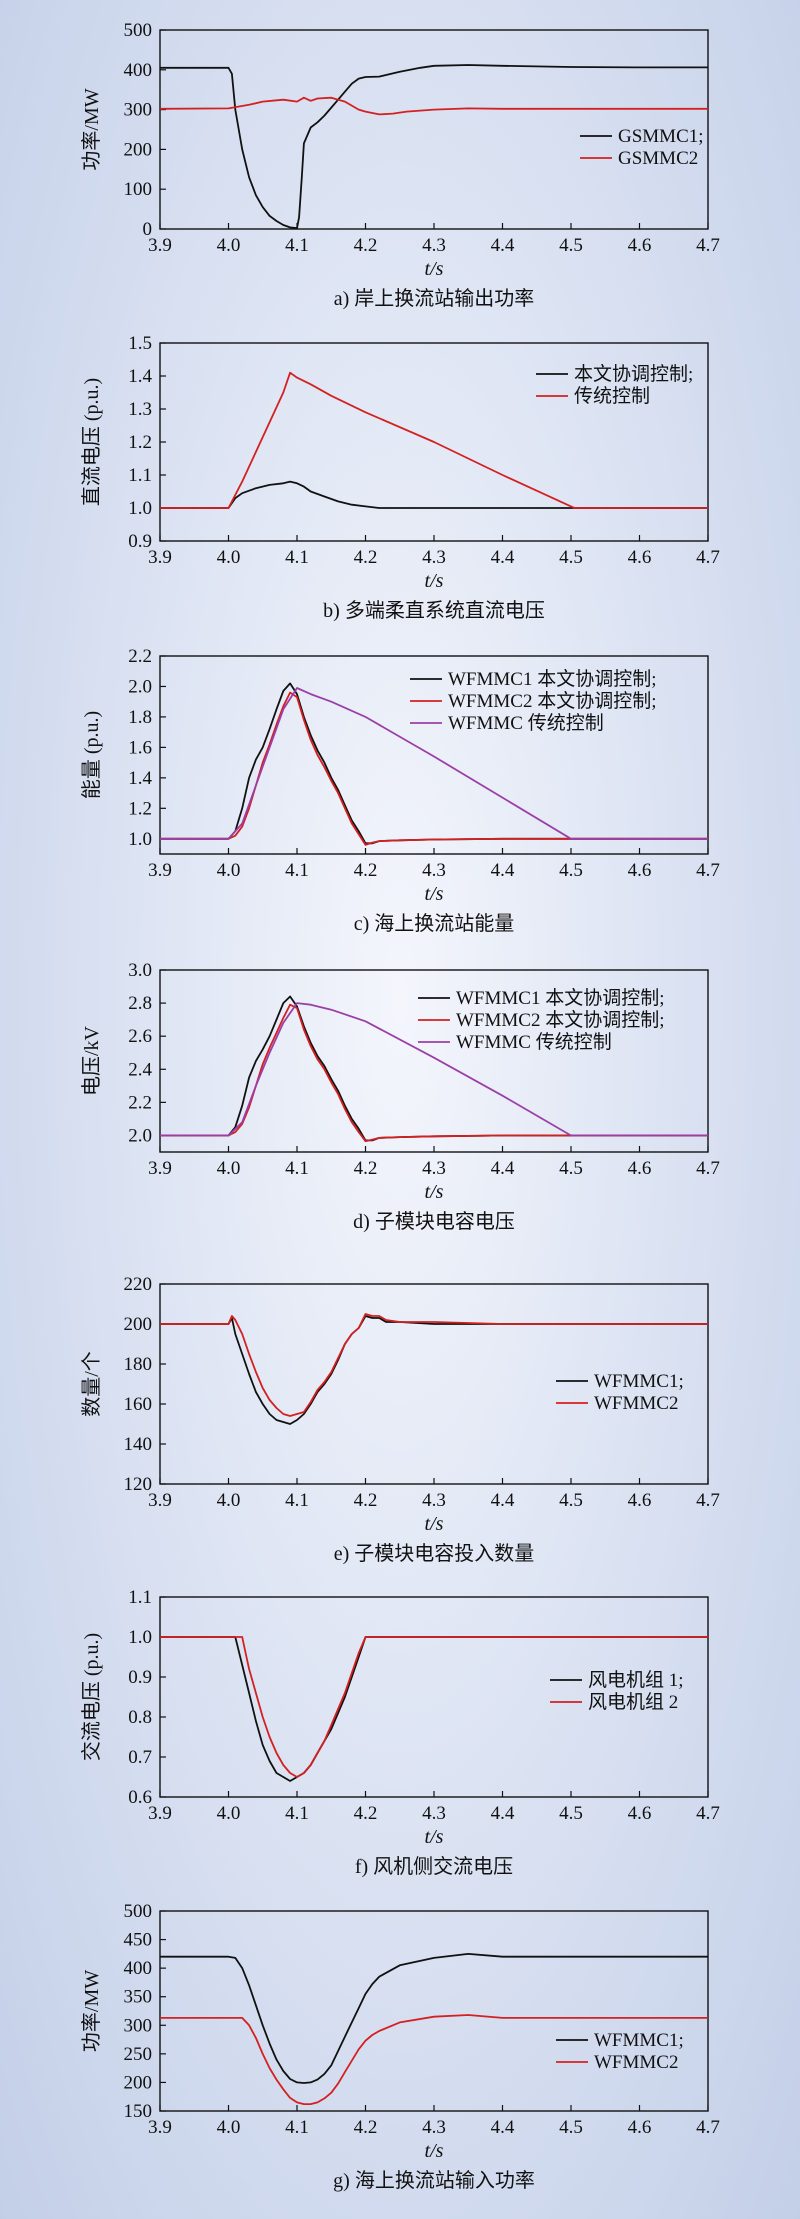  Describe the element at coordinates (526, 723) in the screenshot. I see `legend-label: WFMMC 传统控制` at that location.